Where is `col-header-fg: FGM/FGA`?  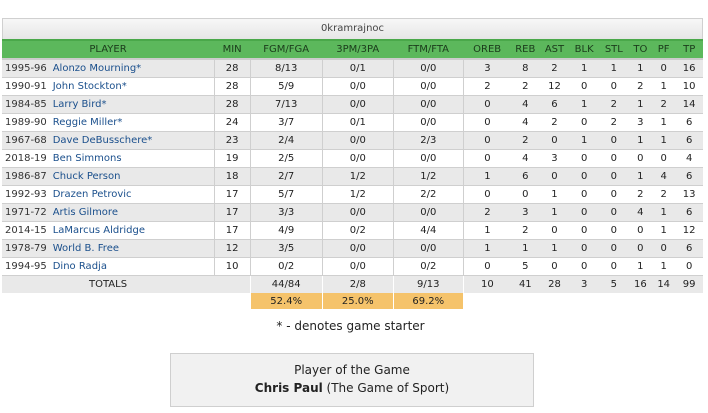 col-header-fg: FGM/FGA is located at coordinates (286, 49).